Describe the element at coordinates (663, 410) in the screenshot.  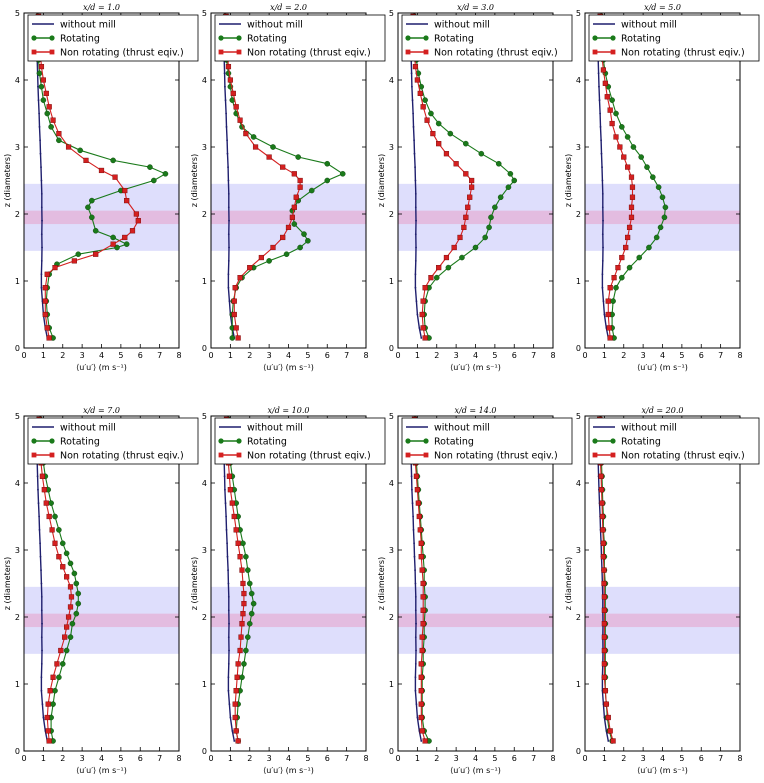
I see `panel-title: x/d = 20.0` at that location.